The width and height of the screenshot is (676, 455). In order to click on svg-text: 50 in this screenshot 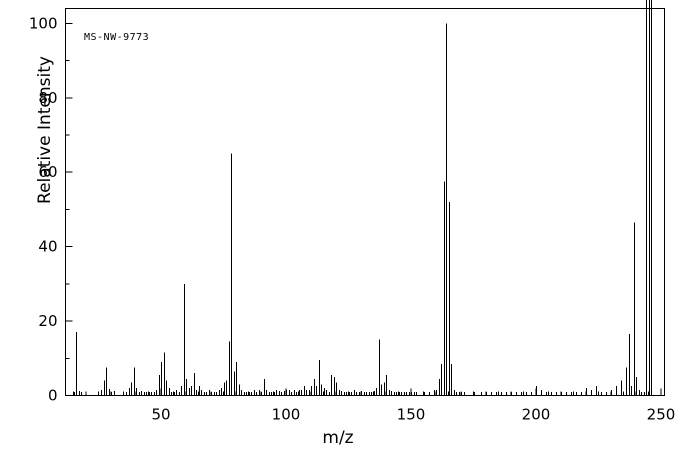, I will do `click(160, 415)`.